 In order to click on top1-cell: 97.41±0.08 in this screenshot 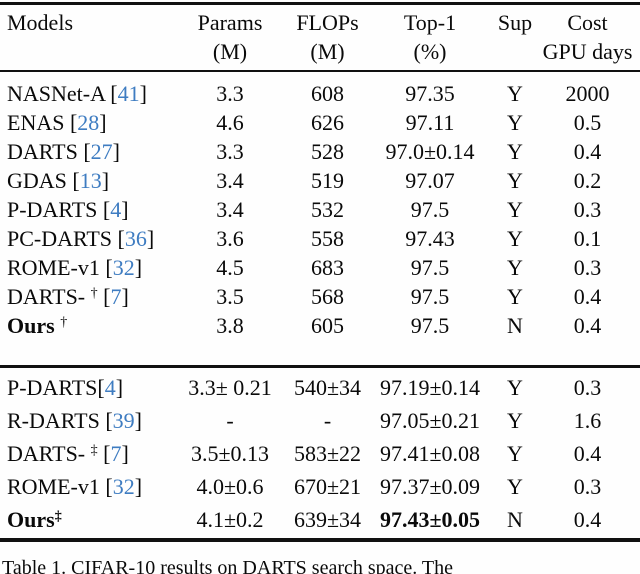, I will do `click(430, 453)`.